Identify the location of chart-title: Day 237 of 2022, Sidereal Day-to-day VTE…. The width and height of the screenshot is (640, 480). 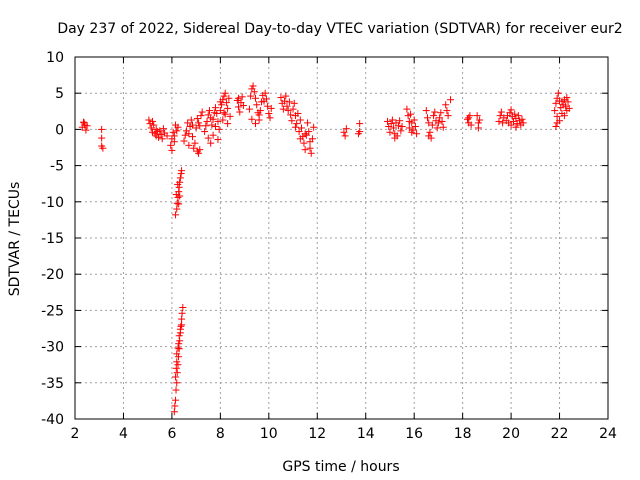
(339, 29).